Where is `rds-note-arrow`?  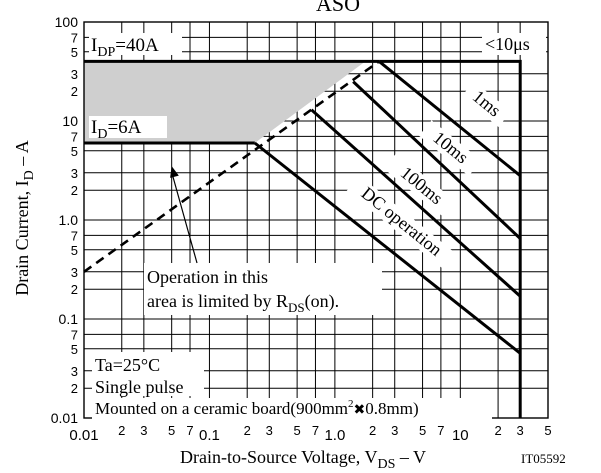
rds-note-arrow is located at coordinates (184, 217).